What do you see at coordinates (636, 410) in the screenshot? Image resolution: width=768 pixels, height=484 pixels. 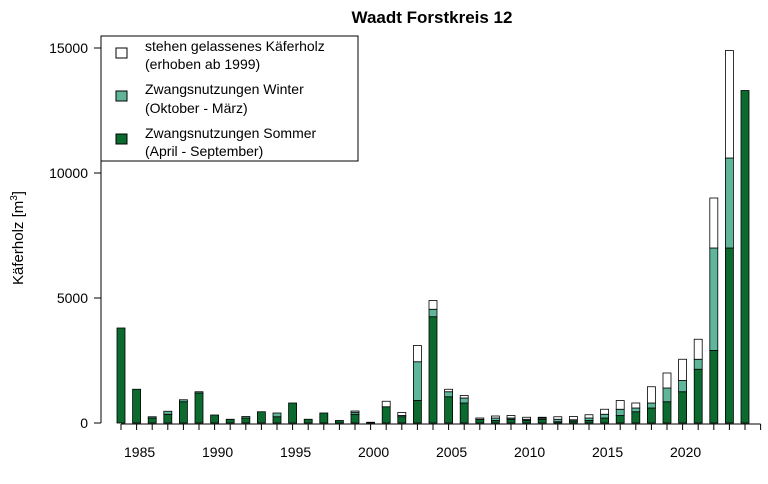 I see `bar-winter-2017` at bounding box center [636, 410].